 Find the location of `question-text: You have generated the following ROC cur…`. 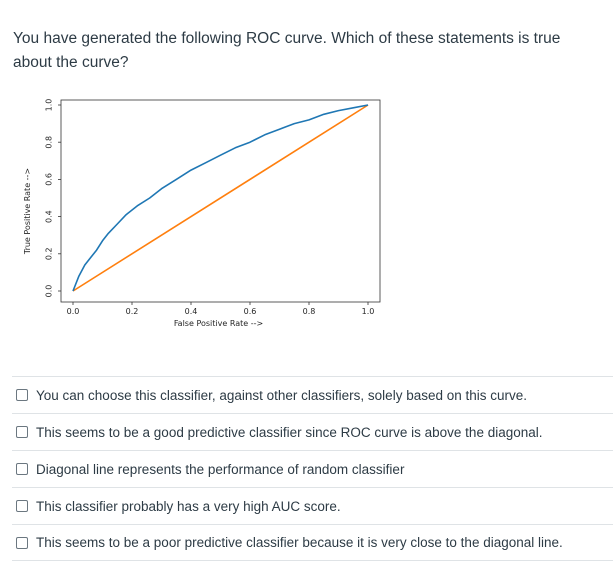

question-text: You have generated the following ROC cur… is located at coordinates (287, 50).